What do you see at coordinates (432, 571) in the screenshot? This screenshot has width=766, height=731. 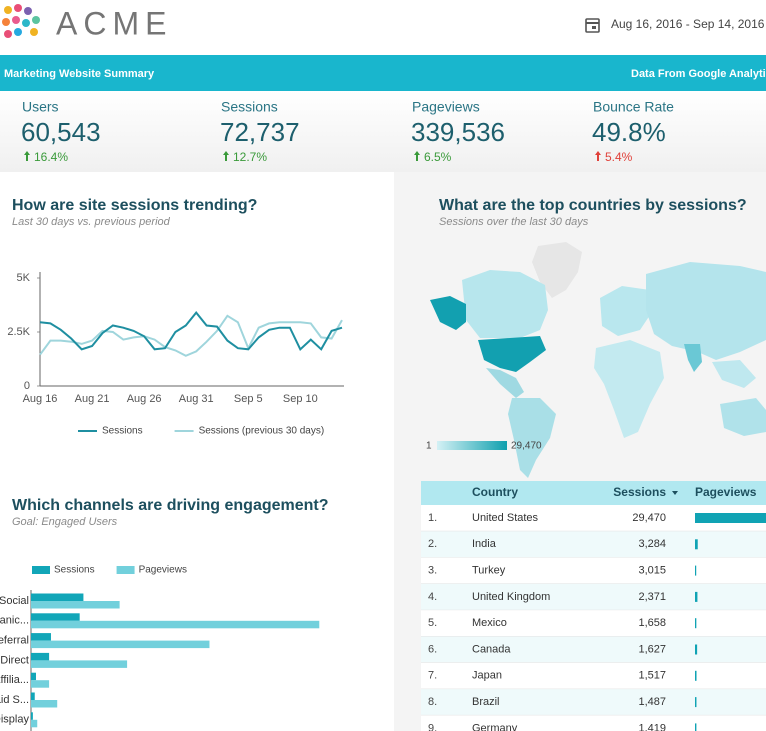 I see `row-index: 3.` at bounding box center [432, 571].